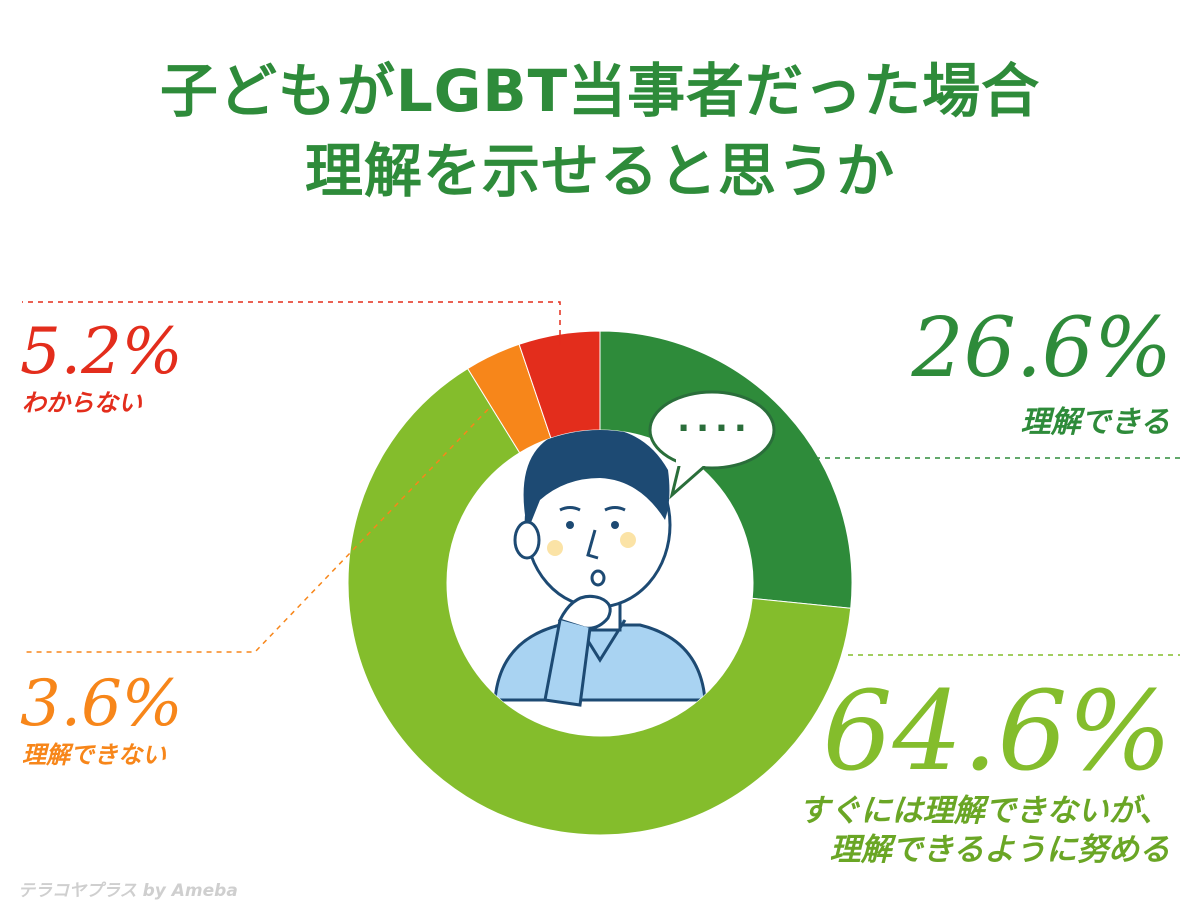  What do you see at coordinates (82, 403) in the screenshot?
I see `slice-label-wakaranai: わからない` at bounding box center [82, 403].